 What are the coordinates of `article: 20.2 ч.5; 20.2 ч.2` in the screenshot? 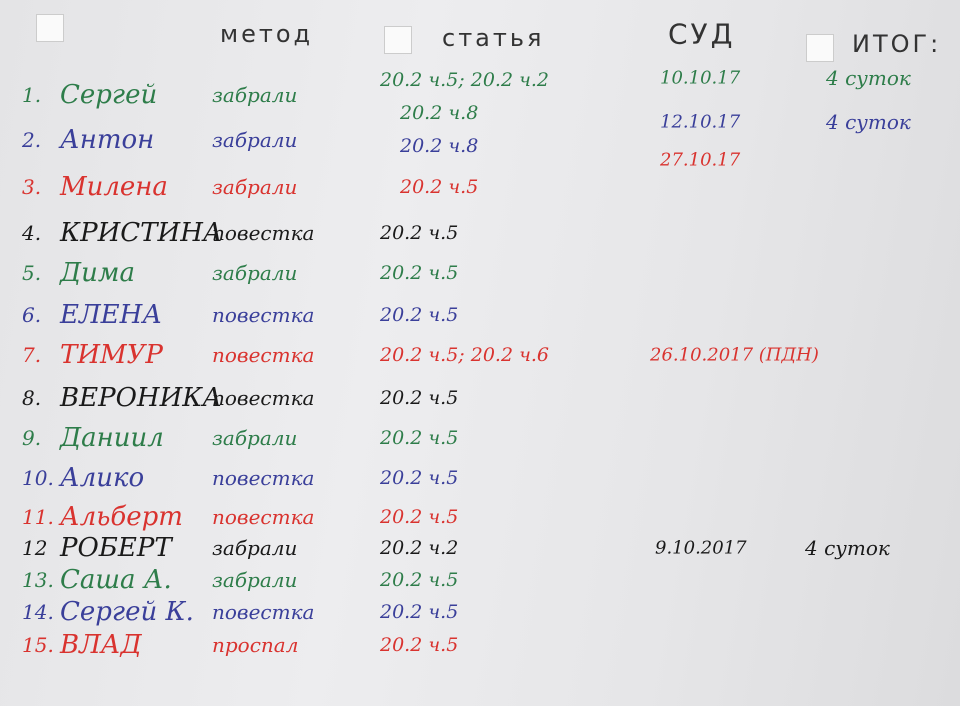 It's located at (465, 80).